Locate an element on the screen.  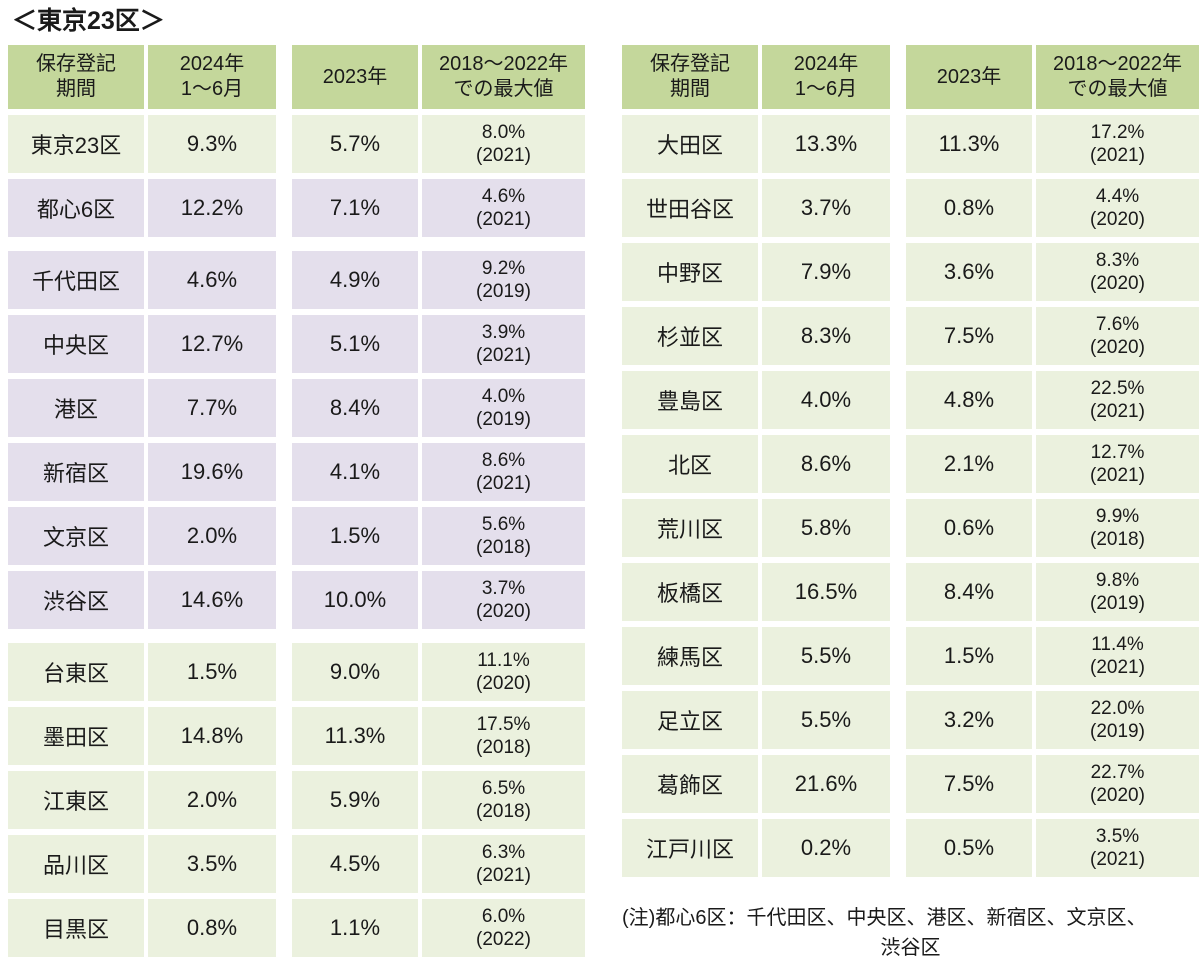
cell-text: 4.6% is located at coordinates (503, 196).